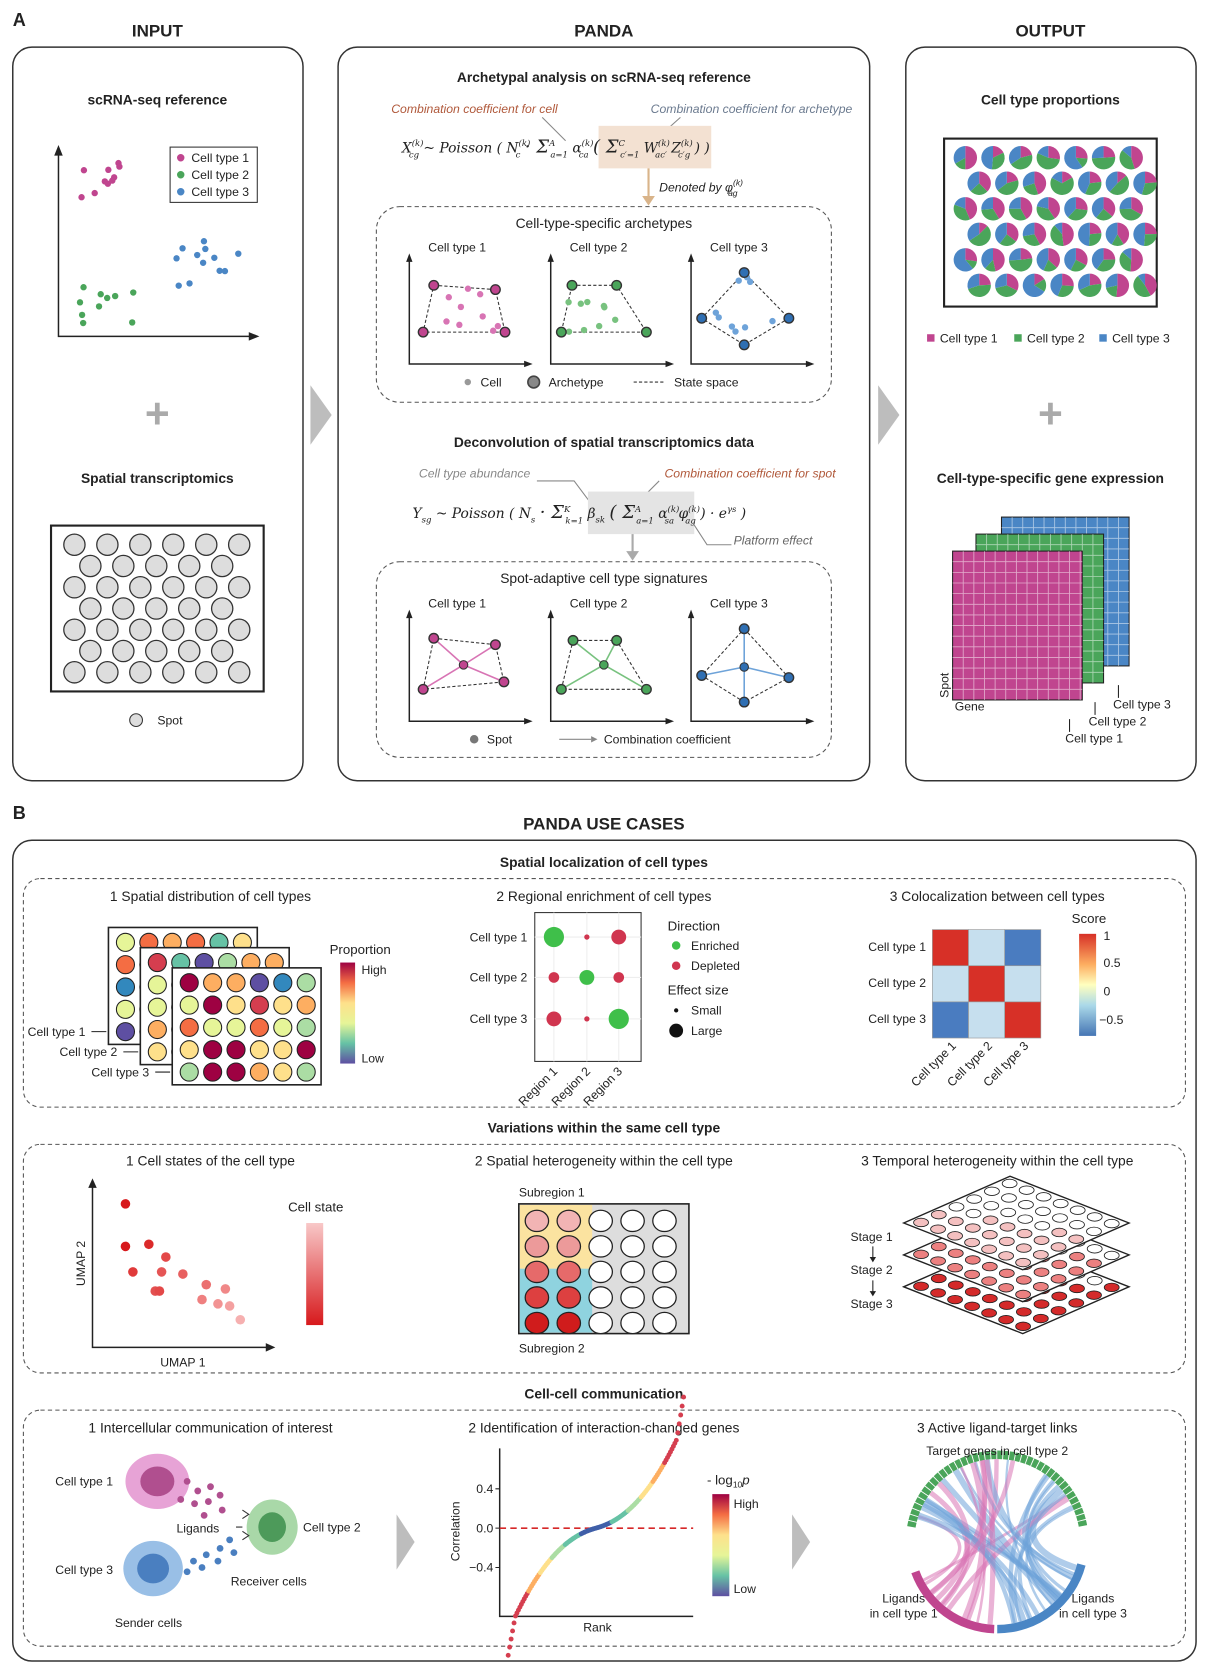 Image resolution: width=1212 pixels, height=1671 pixels. I want to click on large-legend-label: Large, so click(706, 1031).